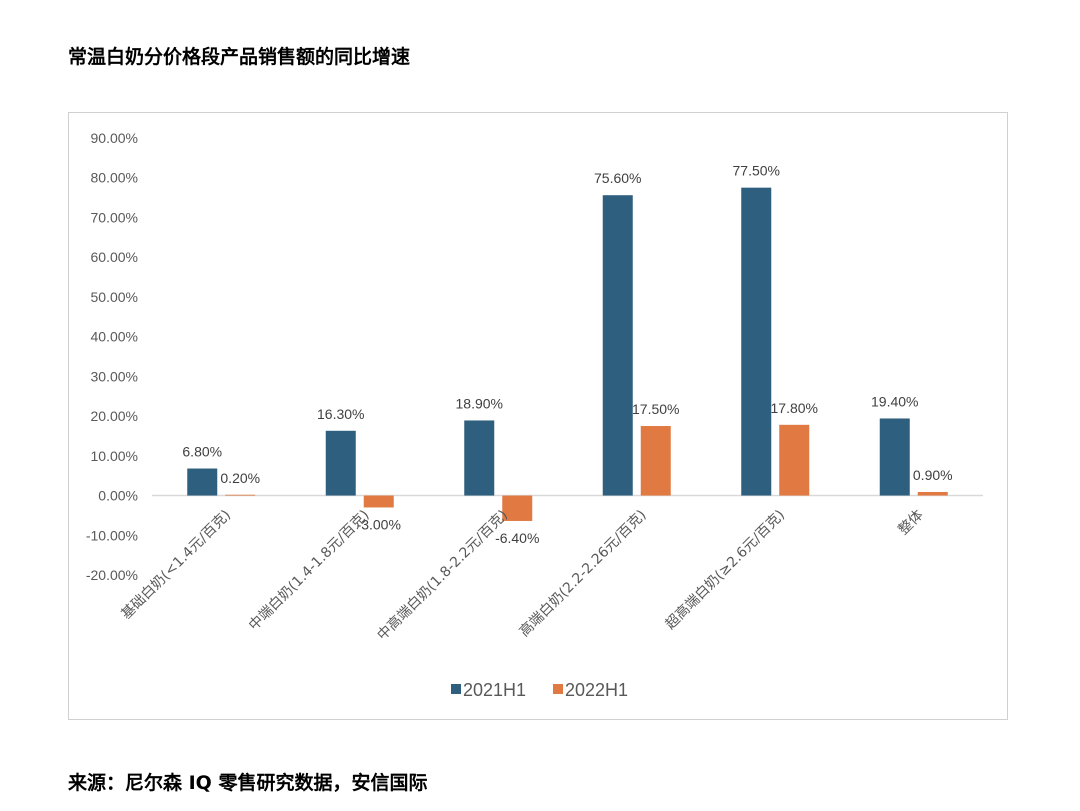  I want to click on data-label: 0.20%, so click(240, 478).